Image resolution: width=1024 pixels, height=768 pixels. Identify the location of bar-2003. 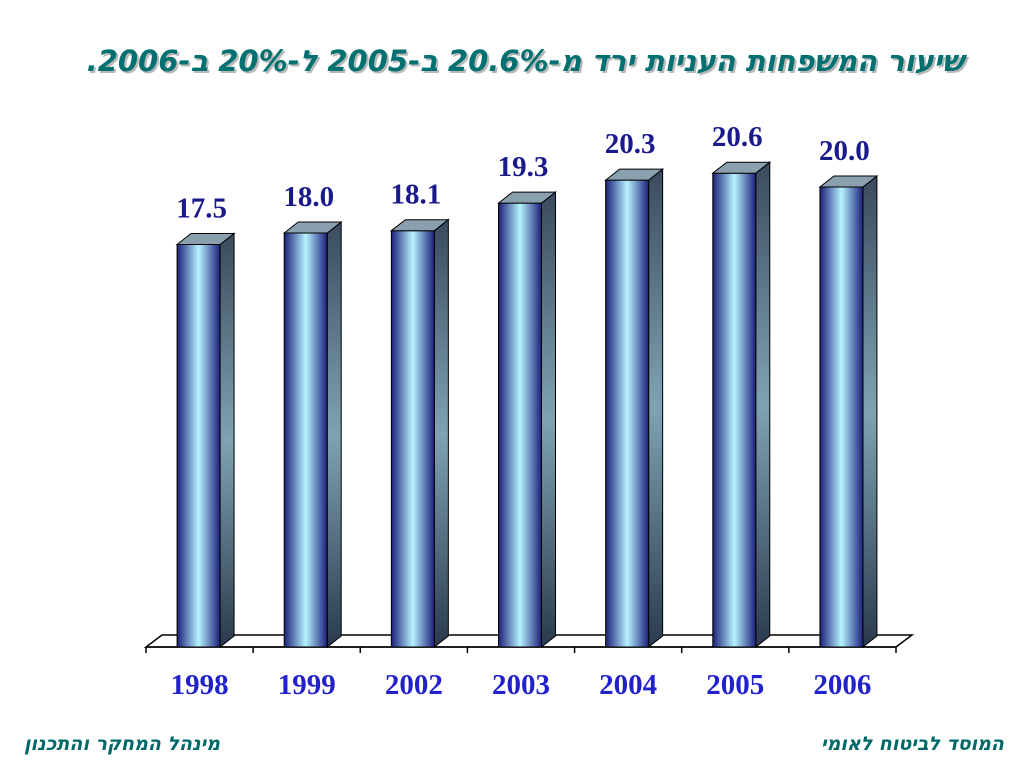
(527, 420).